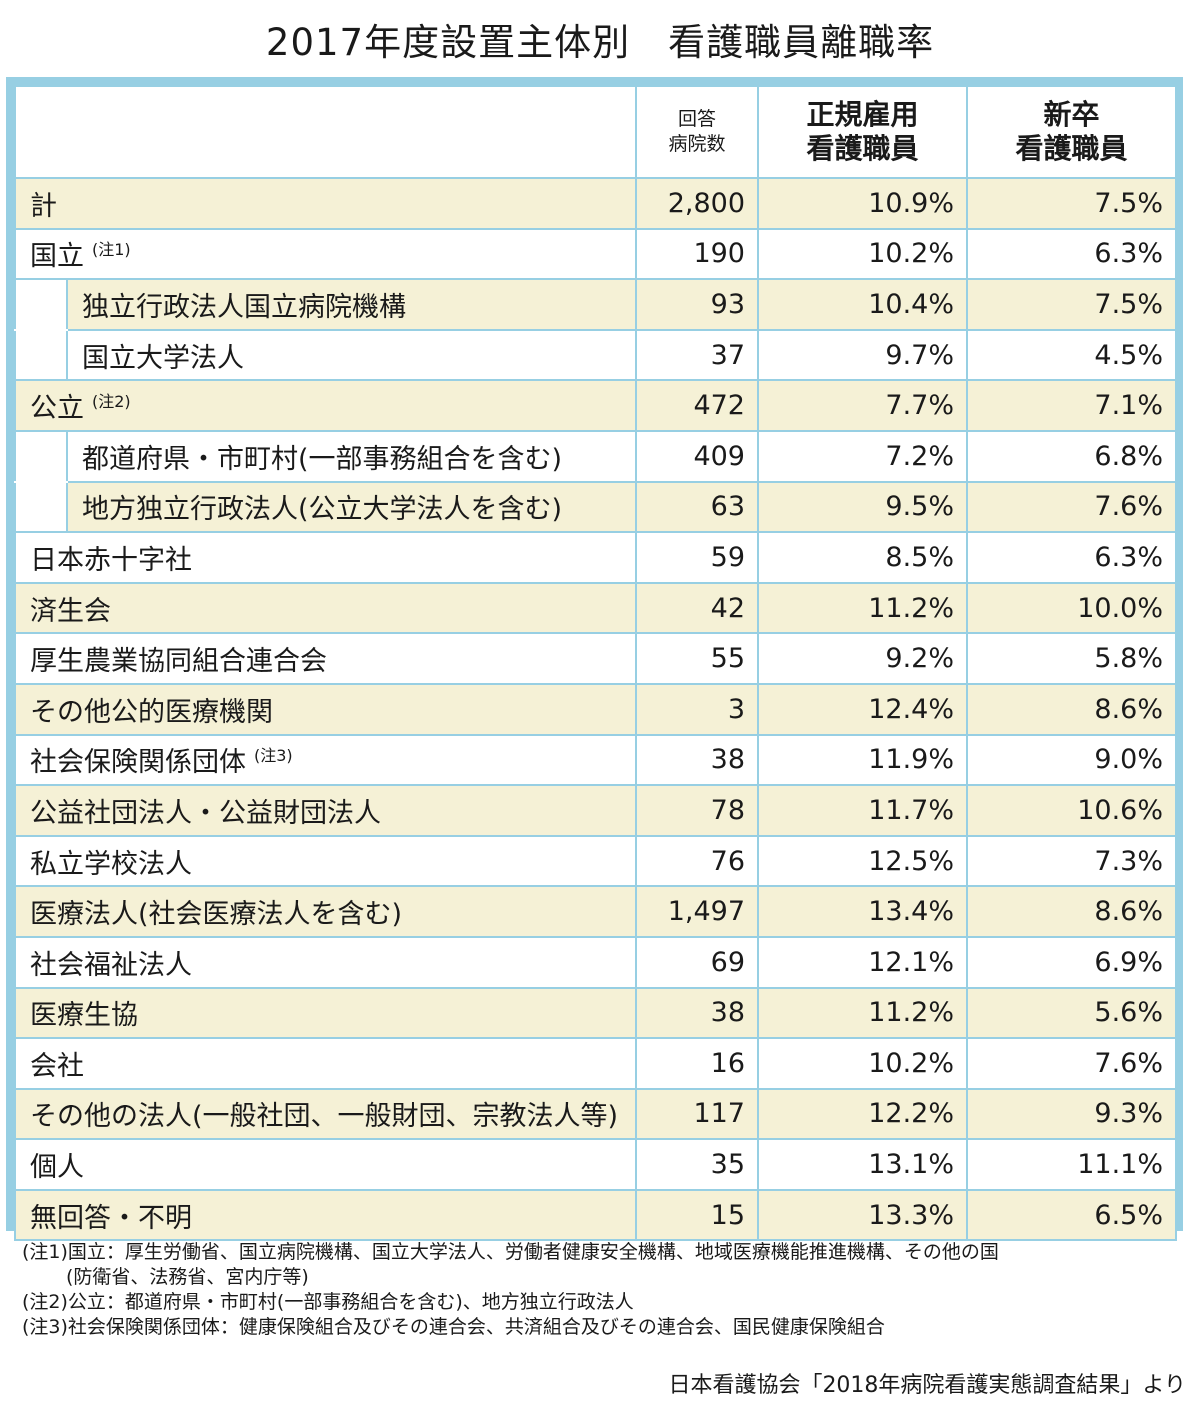  What do you see at coordinates (351, 355) in the screenshot?
I see `row-label: 国立大学法人` at bounding box center [351, 355].